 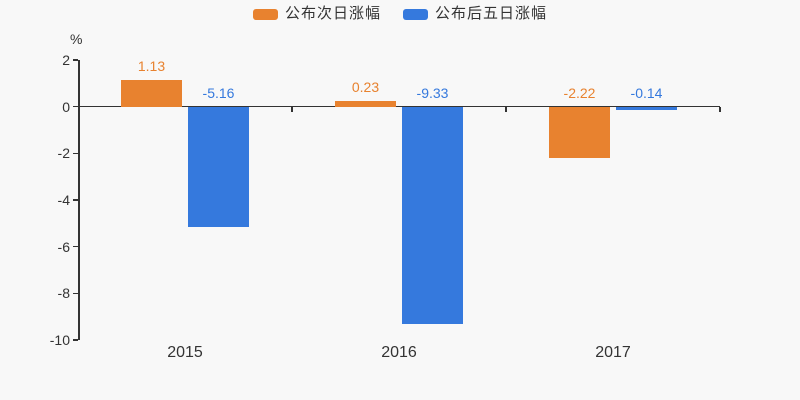 I want to click on legend-item-series-0: 公布次日涨幅, so click(x=316, y=14).